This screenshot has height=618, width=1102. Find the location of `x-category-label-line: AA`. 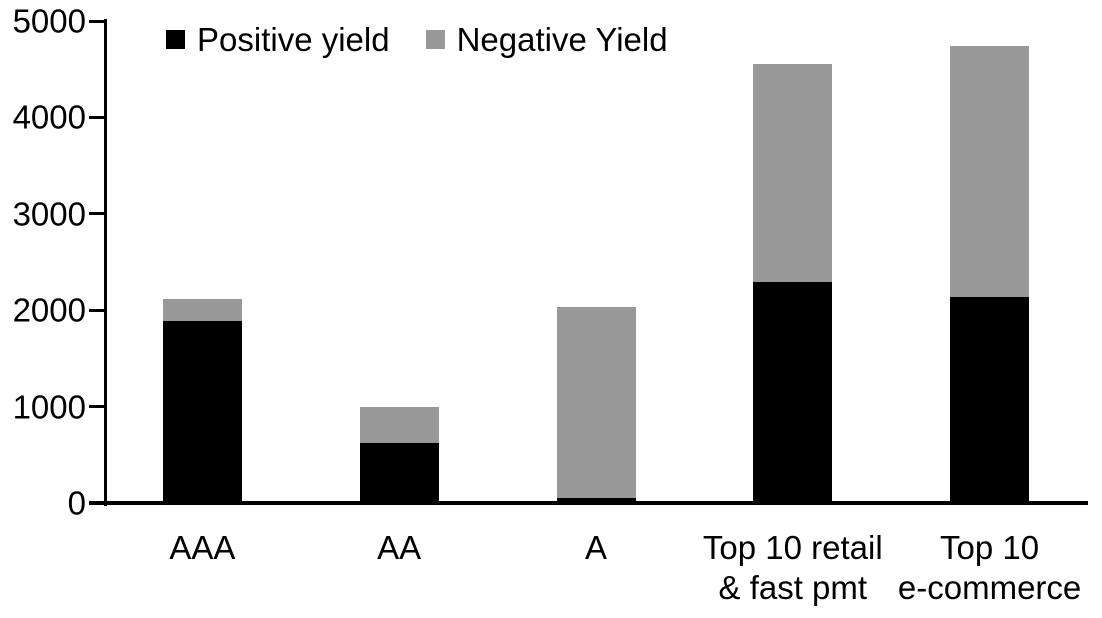

x-category-label-line: AA is located at coordinates (399, 547).